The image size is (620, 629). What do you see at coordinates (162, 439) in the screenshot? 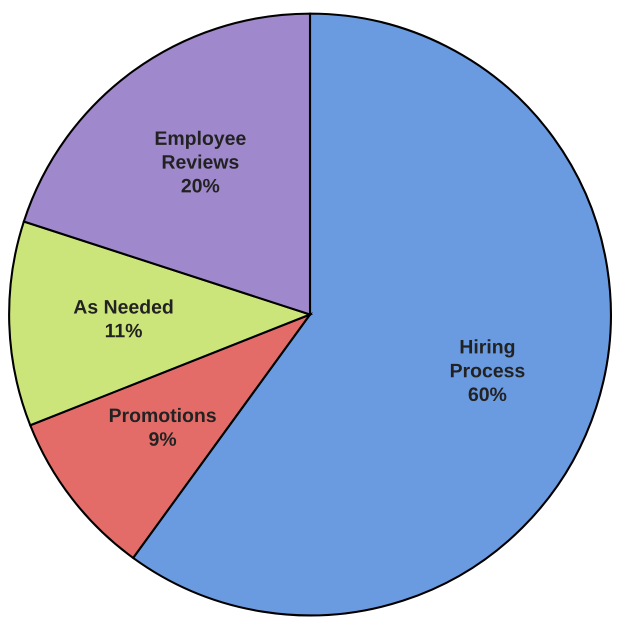
I see `data-label: 9%` at bounding box center [162, 439].